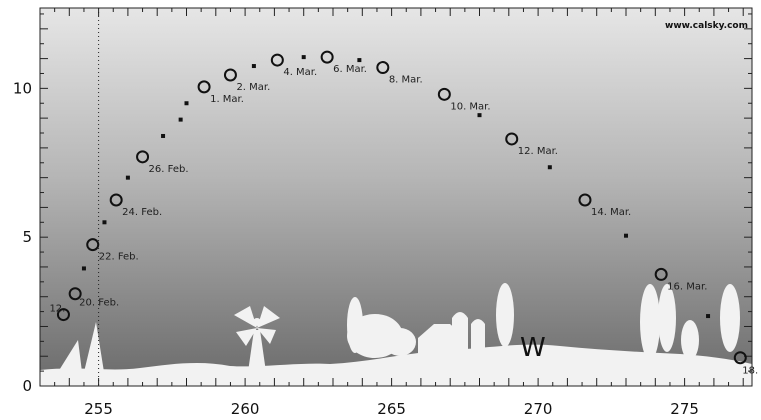 The height and width of the screenshot is (420, 761). Describe the element at coordinates (27, 237) in the screenshot. I see `y-tick-label: 5` at that location.